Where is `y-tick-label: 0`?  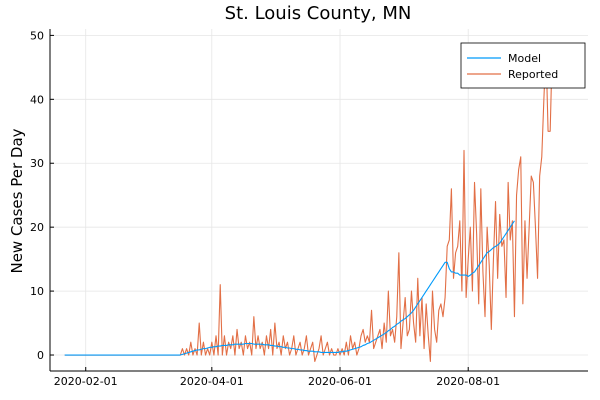 y-tick-label: 0 is located at coordinates (40, 355).